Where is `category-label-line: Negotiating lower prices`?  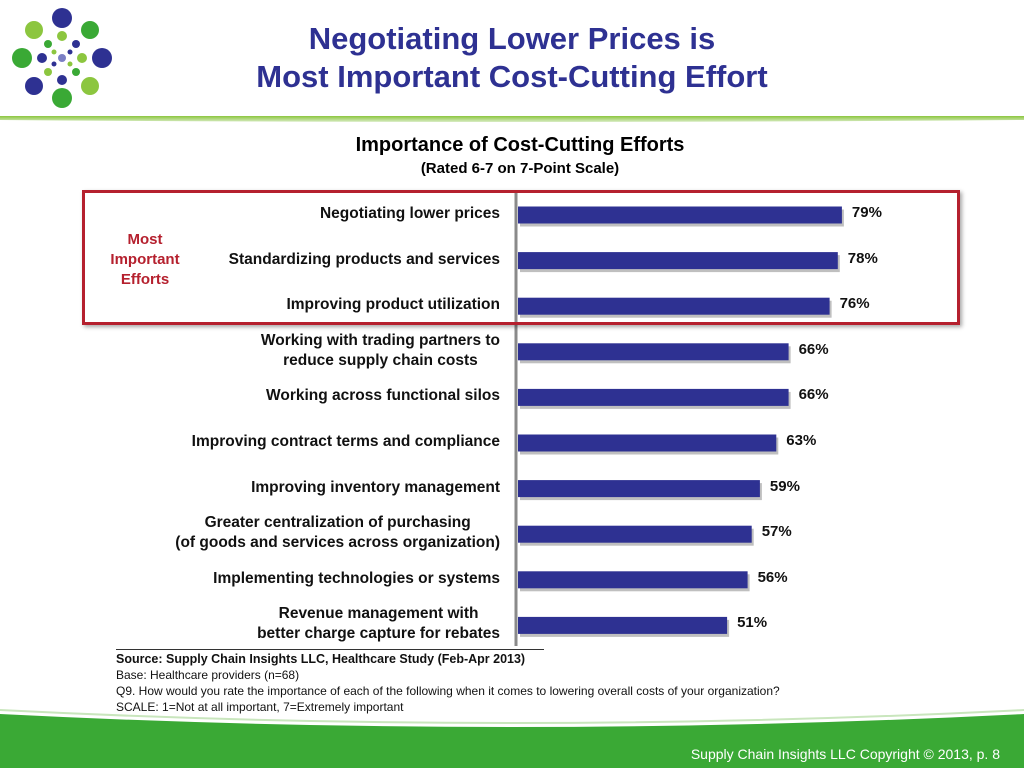 category-label-line: Negotiating lower prices is located at coordinates (409, 213).